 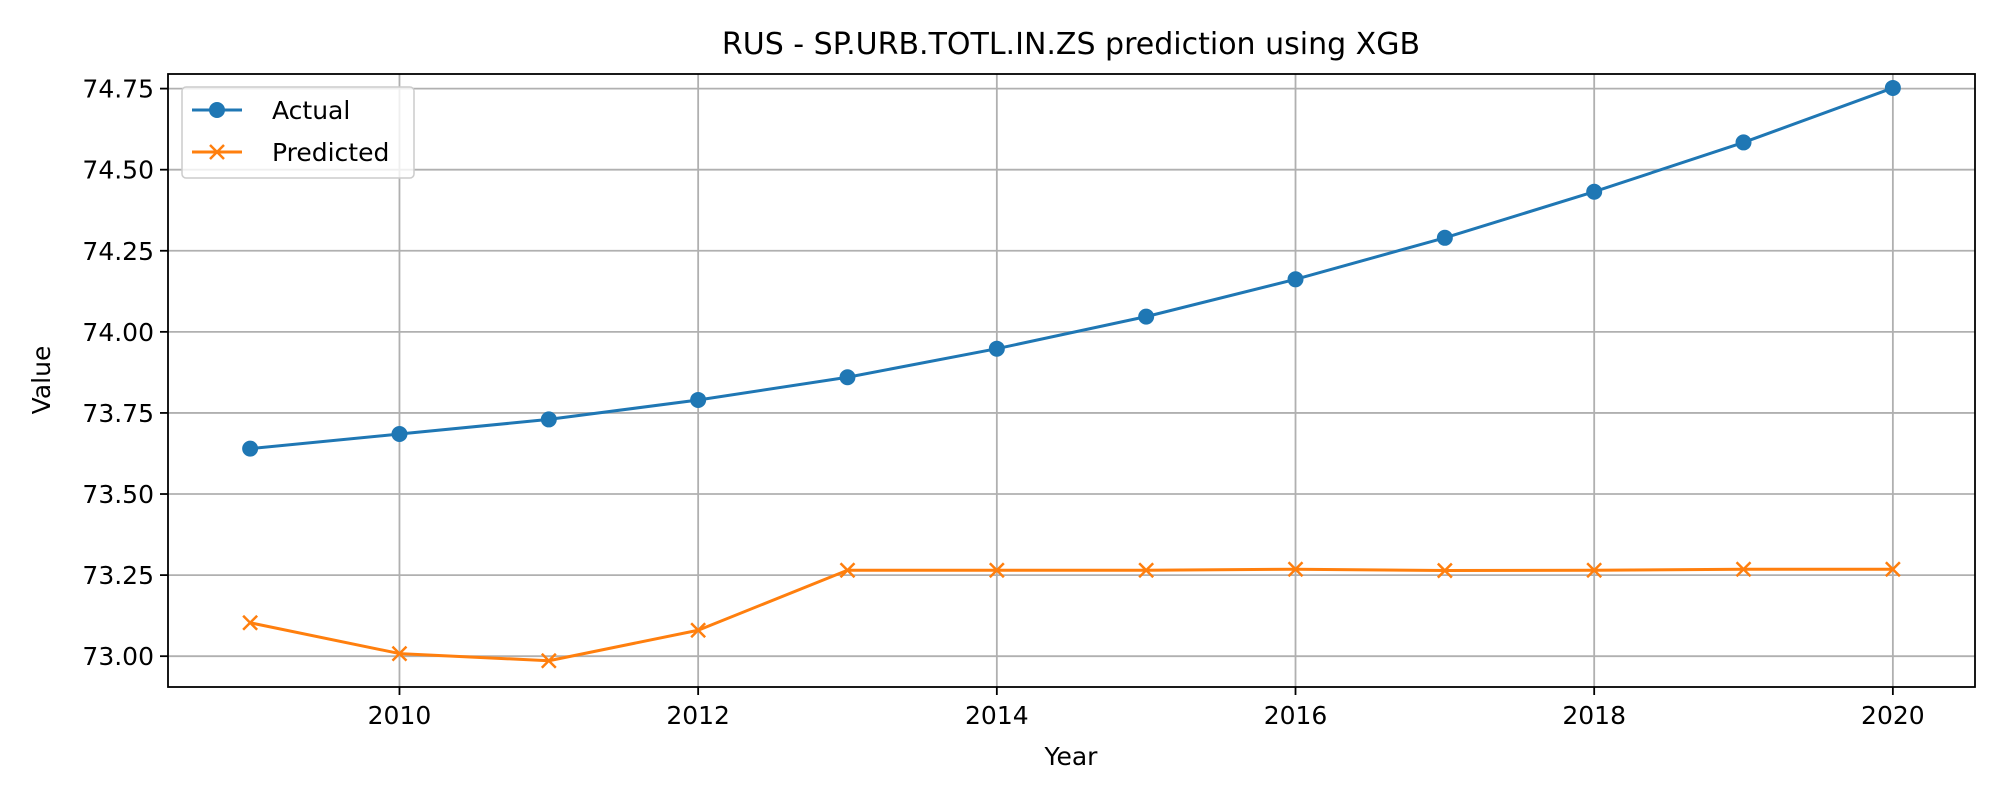 I want to click on x-tick-label: 2016, so click(x=1296, y=715).